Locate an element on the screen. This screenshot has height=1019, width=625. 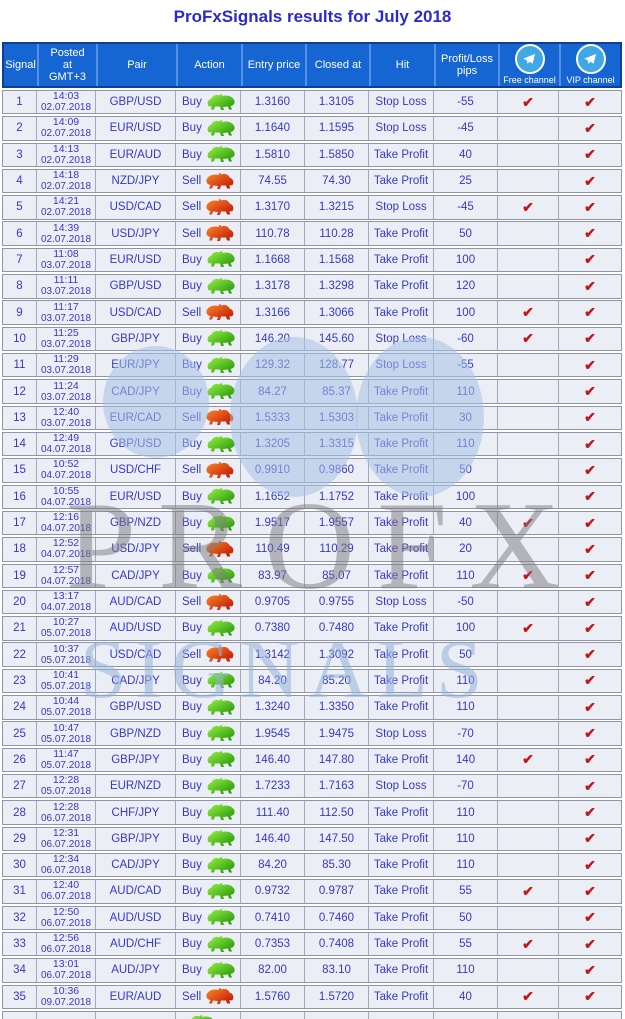
cell-closed-at: 85.30 is located at coordinates (336, 865).